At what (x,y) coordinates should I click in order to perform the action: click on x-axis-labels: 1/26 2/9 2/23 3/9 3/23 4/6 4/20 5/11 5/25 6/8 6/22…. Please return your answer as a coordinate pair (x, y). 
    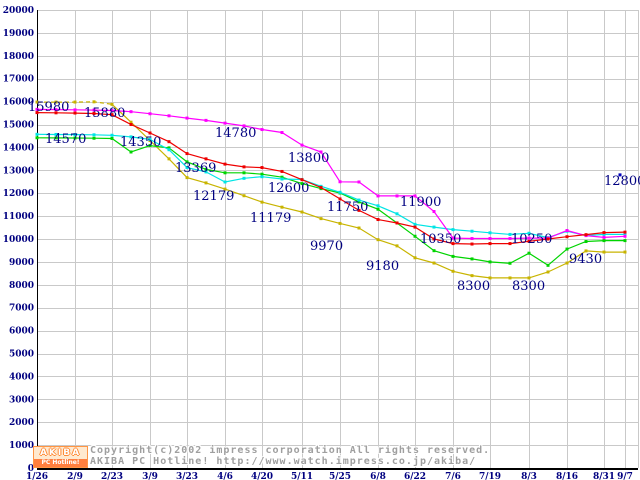
    Looking at the image, I should click on (329, 476).